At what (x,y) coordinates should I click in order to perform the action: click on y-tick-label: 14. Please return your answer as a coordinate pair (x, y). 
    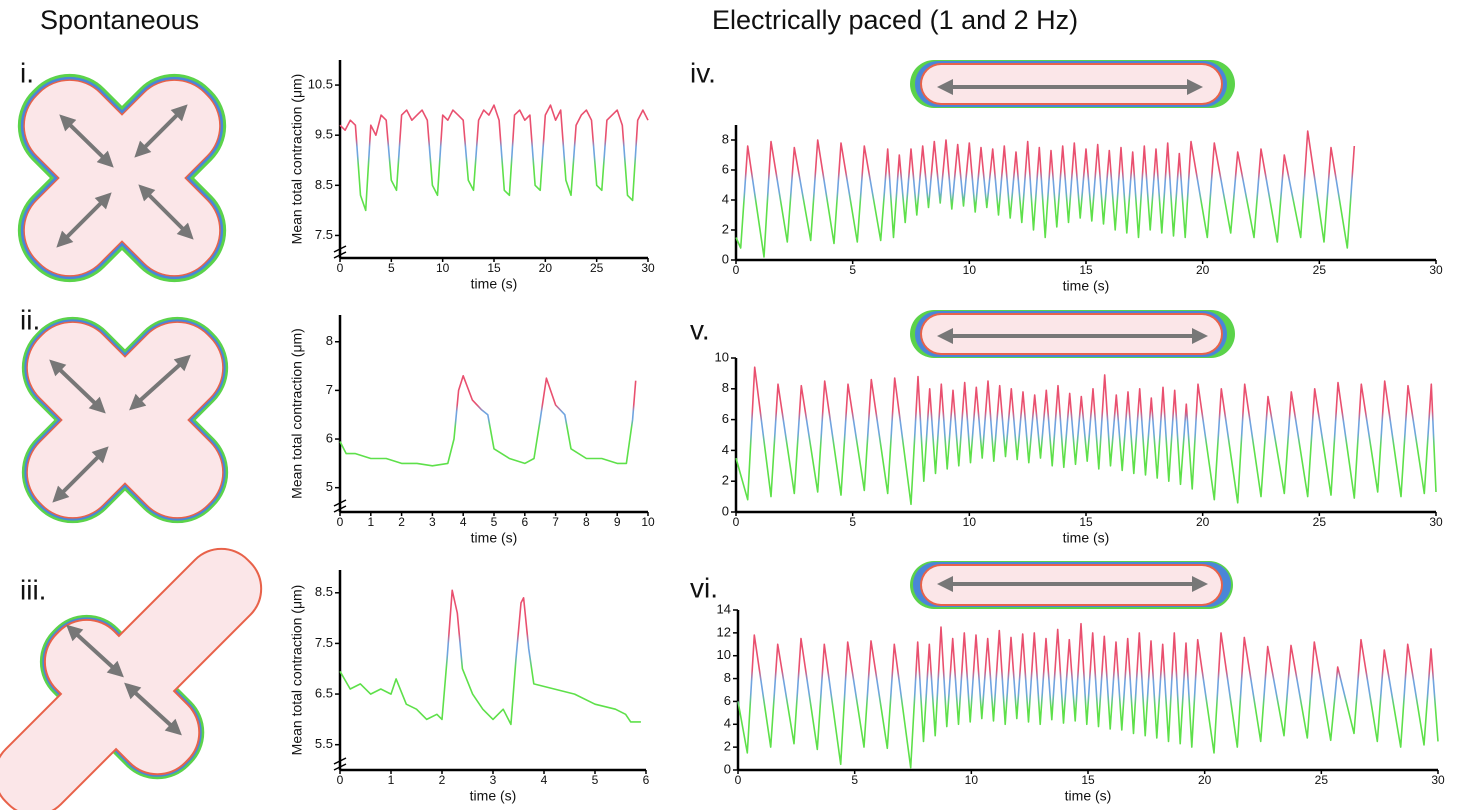
    Looking at the image, I should click on (724, 608).